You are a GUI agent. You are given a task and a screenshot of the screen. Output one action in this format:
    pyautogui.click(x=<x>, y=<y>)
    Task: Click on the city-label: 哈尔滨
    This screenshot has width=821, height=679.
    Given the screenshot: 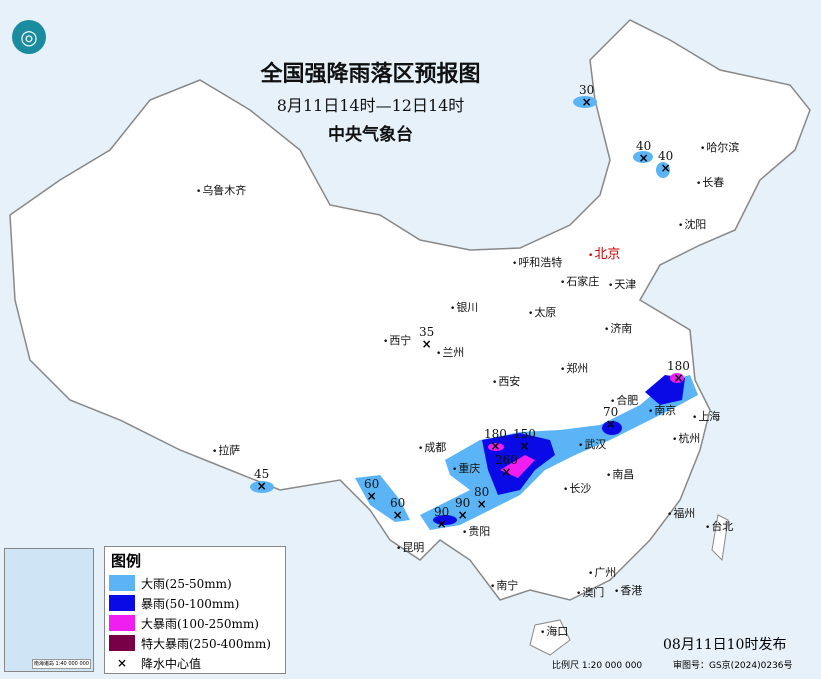 What is the action you would take?
    pyautogui.click(x=719, y=148)
    